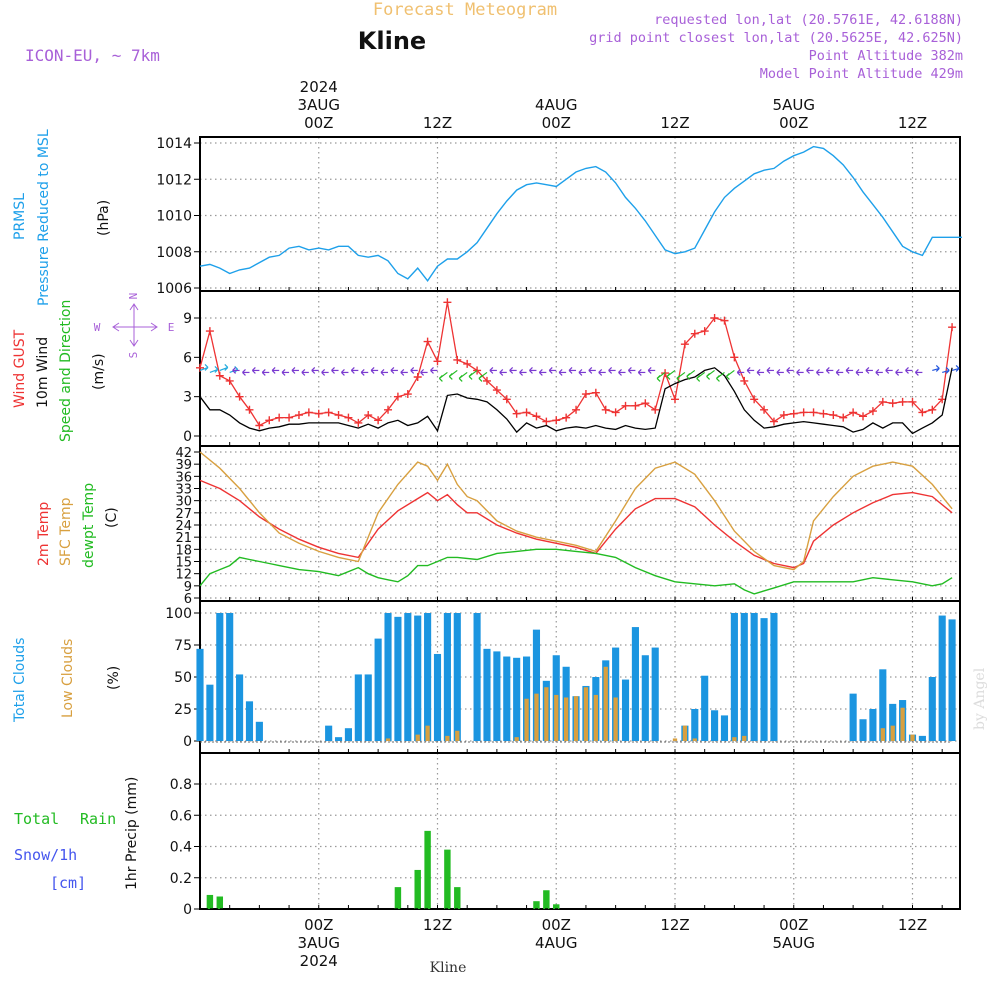 The width and height of the screenshot is (1000, 1000). I want to click on y-tick-label: 1006, so click(174, 289).